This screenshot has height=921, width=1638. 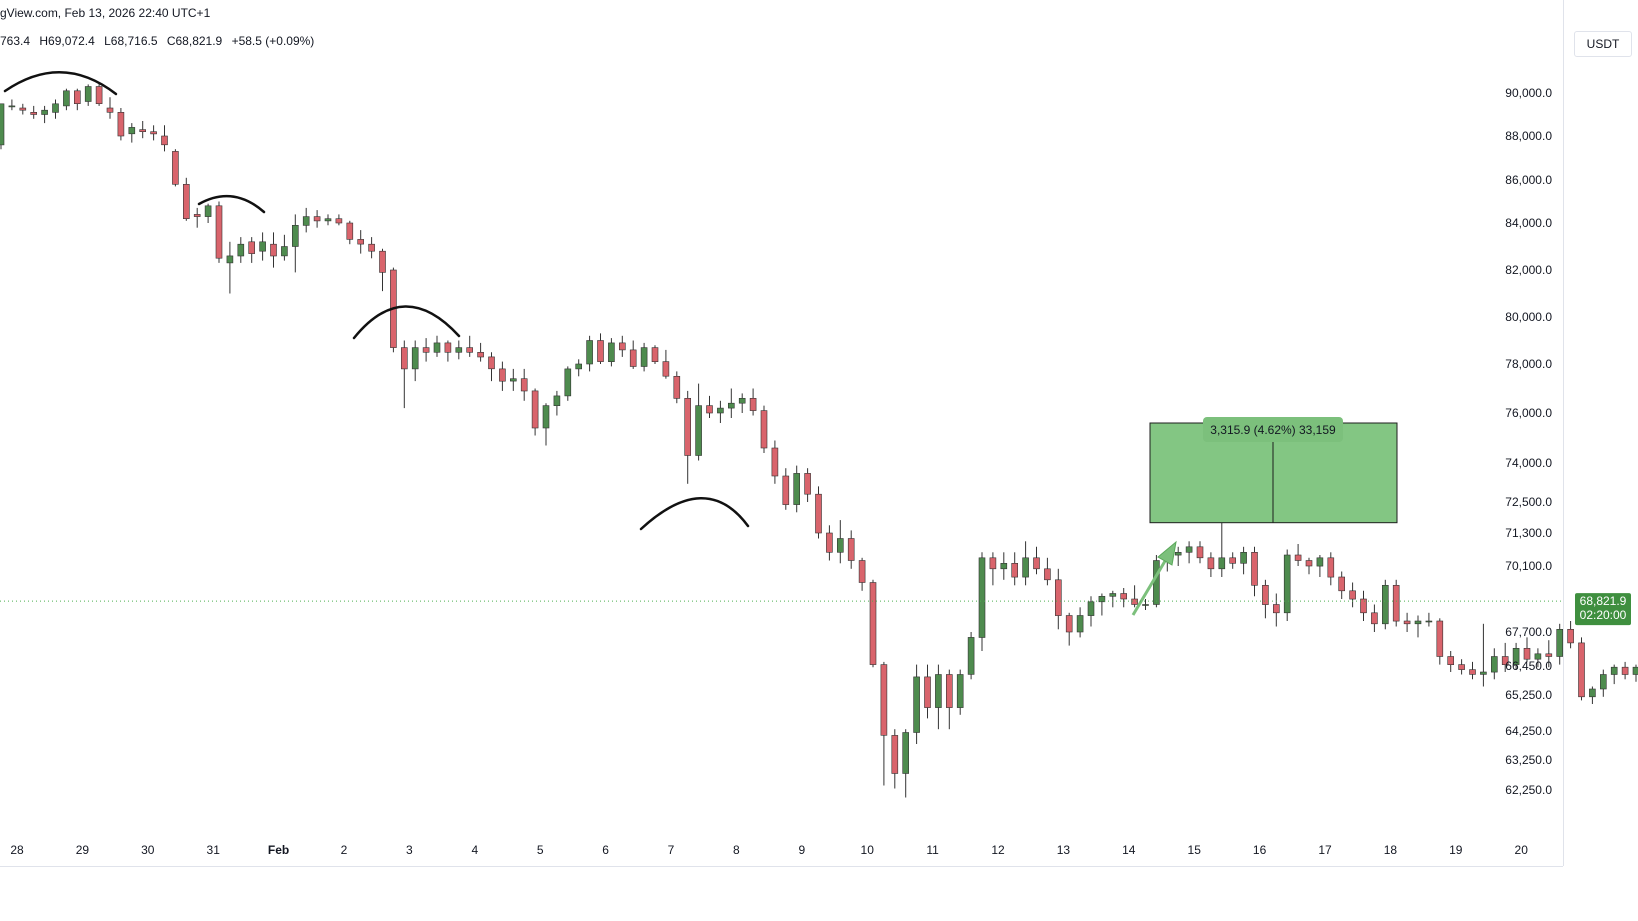 What do you see at coordinates (1528, 136) in the screenshot?
I see `price-axis-tick: 88,000.0` at bounding box center [1528, 136].